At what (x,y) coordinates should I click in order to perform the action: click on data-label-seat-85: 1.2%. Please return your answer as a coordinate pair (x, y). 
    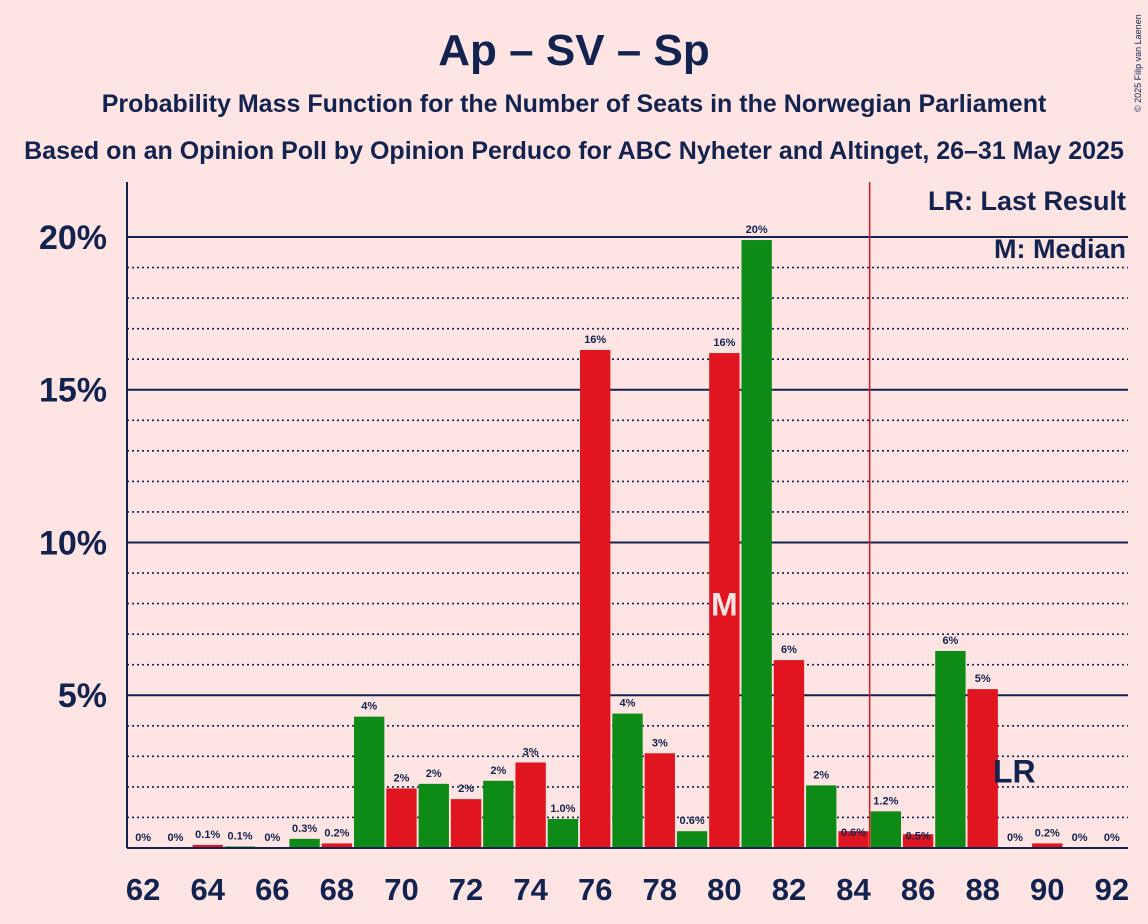
    Looking at the image, I should click on (885, 801).